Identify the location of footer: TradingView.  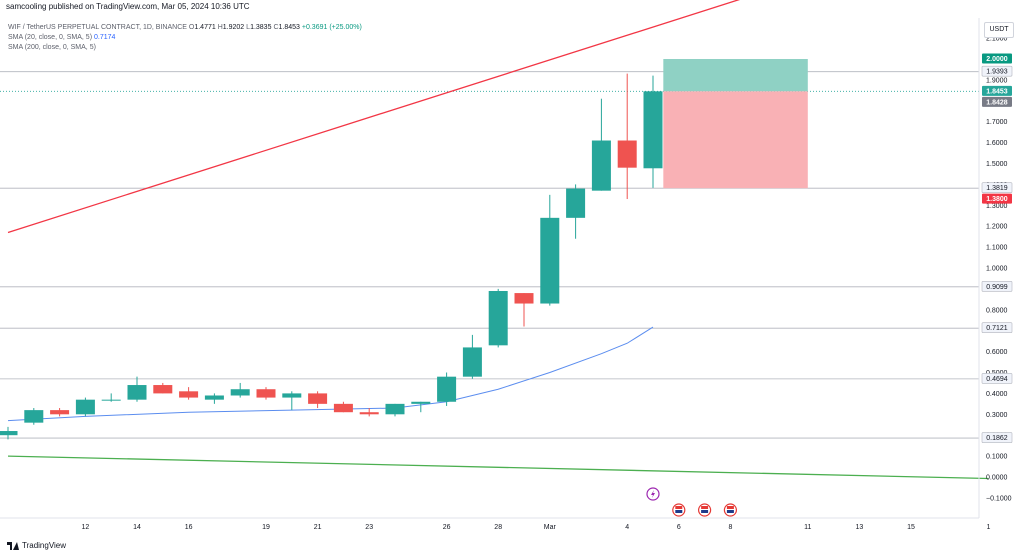
(36, 545).